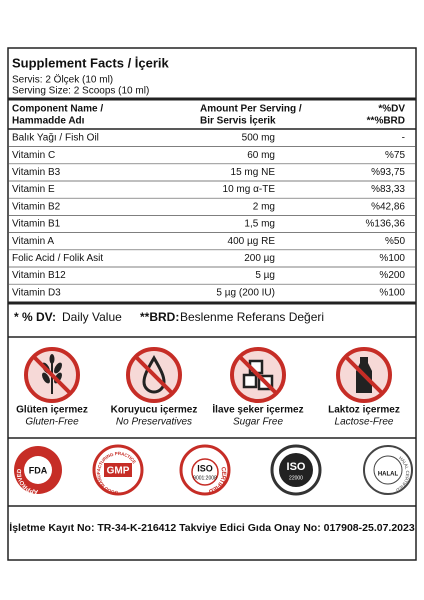  What do you see at coordinates (36, 206) in the screenshot?
I see `component-name: Vitamin B2` at bounding box center [36, 206].